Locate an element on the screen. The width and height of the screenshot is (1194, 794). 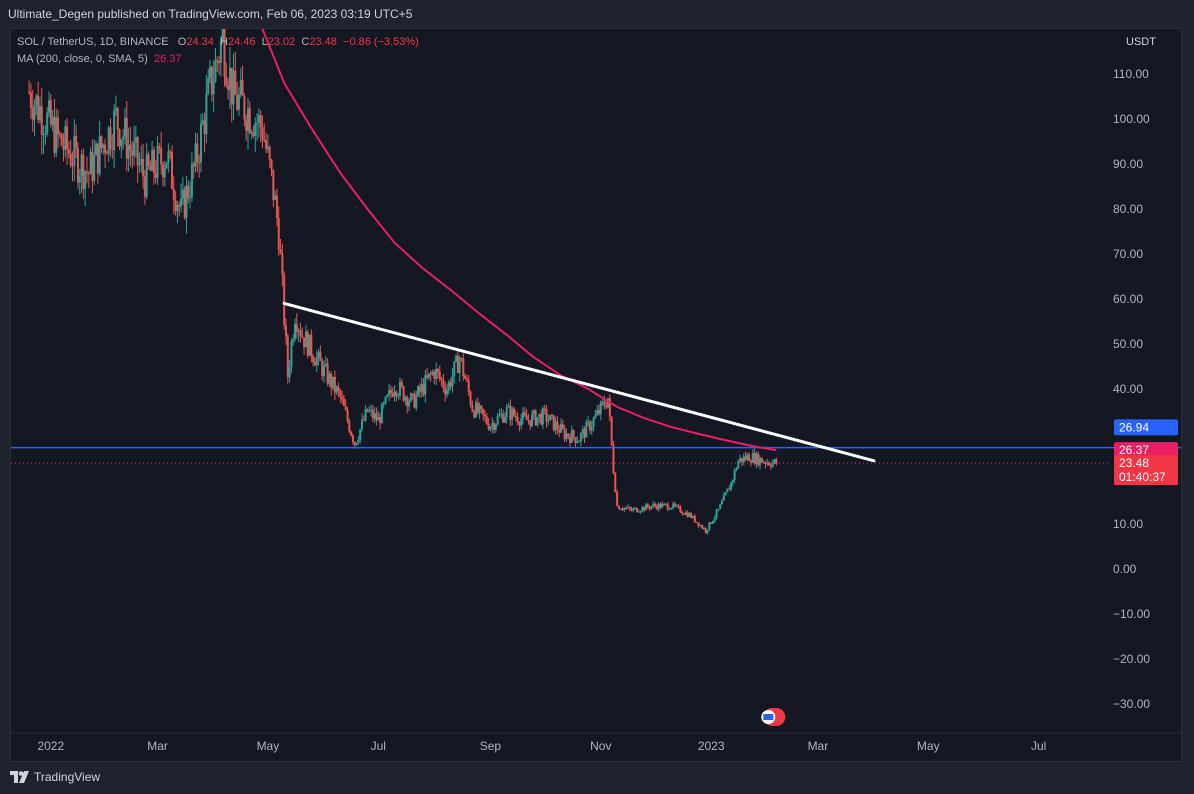
tradingview-brand: TradingView is located at coordinates (55, 777).